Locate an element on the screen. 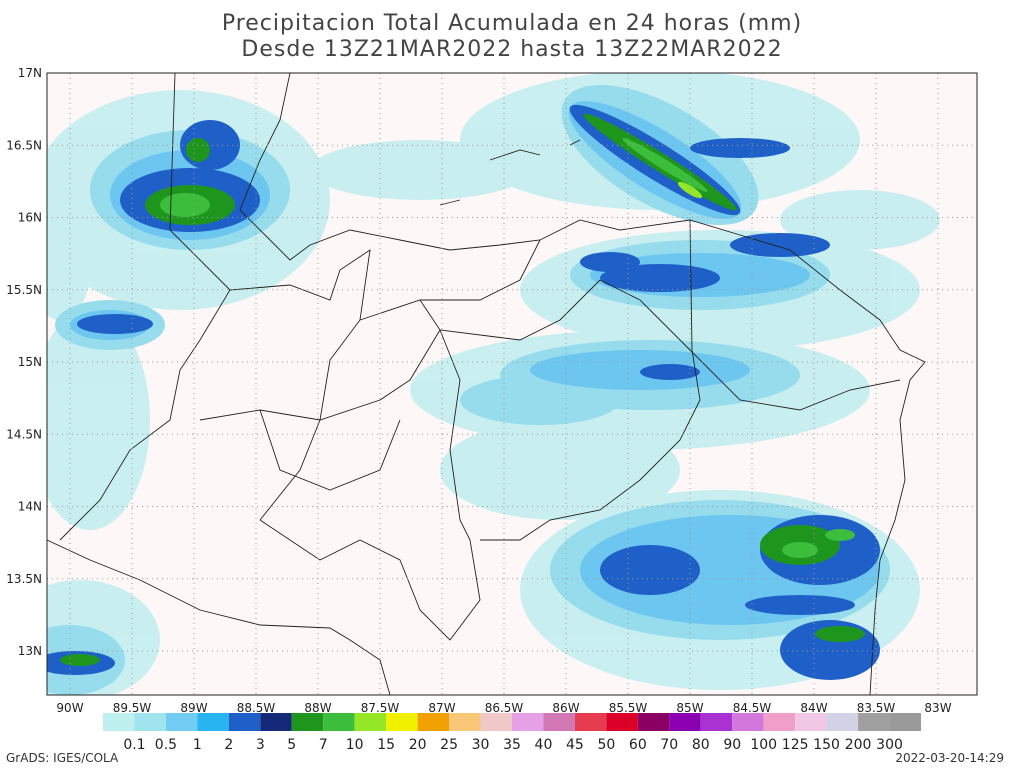  x-tick-label: 87.5W is located at coordinates (380, 708).